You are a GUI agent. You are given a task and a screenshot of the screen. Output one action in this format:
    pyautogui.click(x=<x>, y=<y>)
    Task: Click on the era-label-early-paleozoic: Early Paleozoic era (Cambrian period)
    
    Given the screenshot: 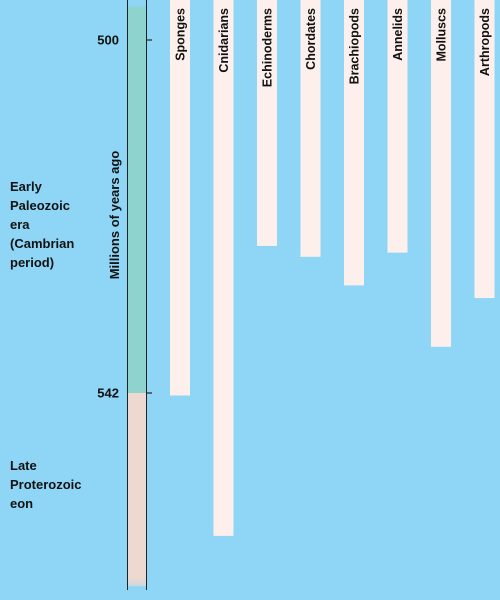 What is the action you would take?
    pyautogui.click(x=42, y=224)
    